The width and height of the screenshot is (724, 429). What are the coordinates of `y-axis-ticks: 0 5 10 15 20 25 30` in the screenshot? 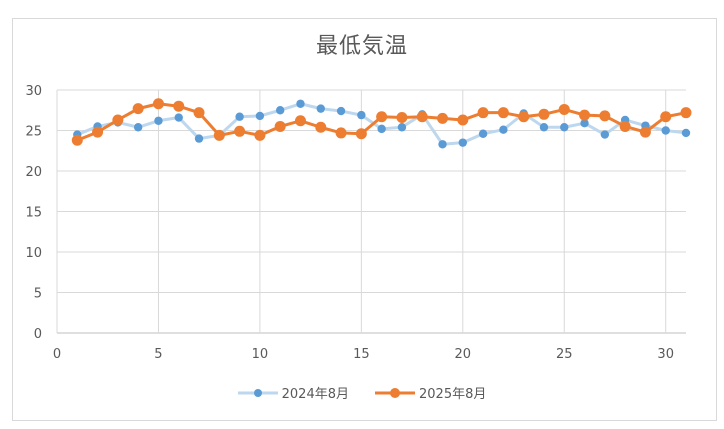 It's located at (33, 213).